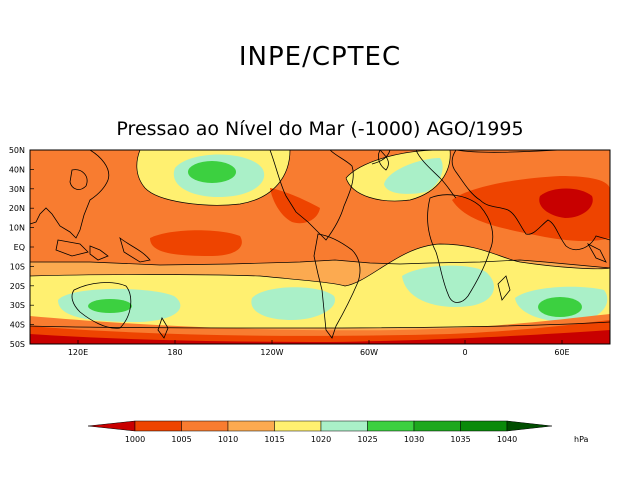 This screenshot has height=494, width=640. Describe the element at coordinates (17, 189) in the screenshot. I see `lat-label: 30N` at that location.